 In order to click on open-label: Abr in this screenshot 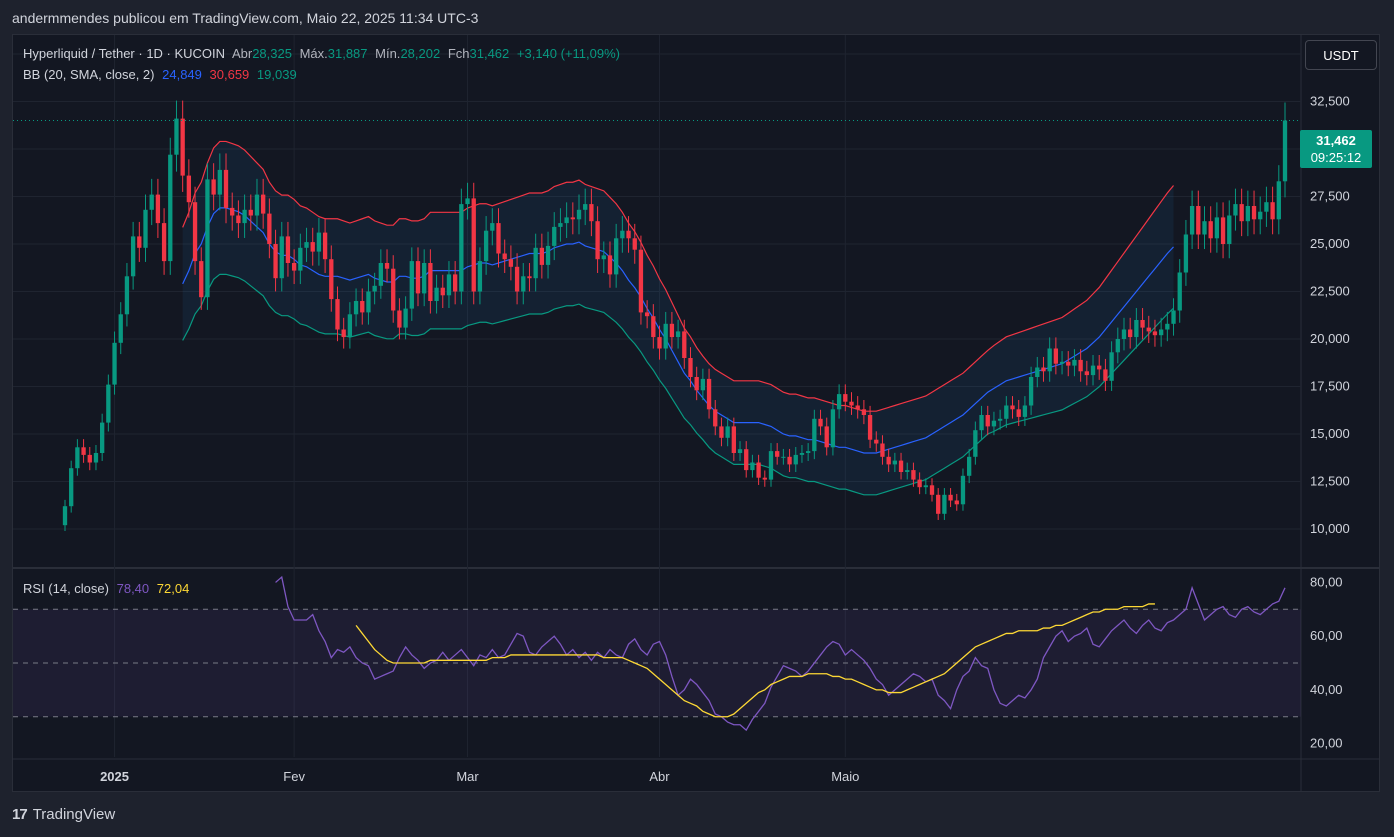, I will do `click(242, 53)`.